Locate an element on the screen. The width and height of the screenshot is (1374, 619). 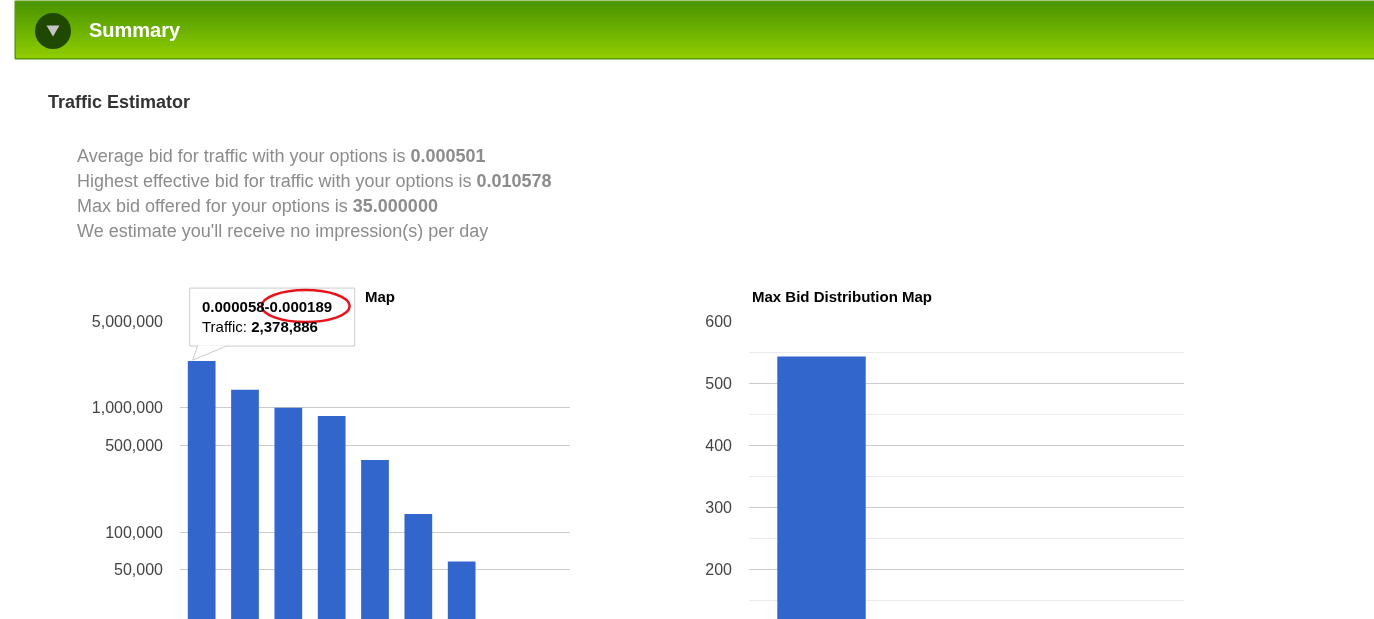
y-tick-label: 400 is located at coordinates (719, 445).